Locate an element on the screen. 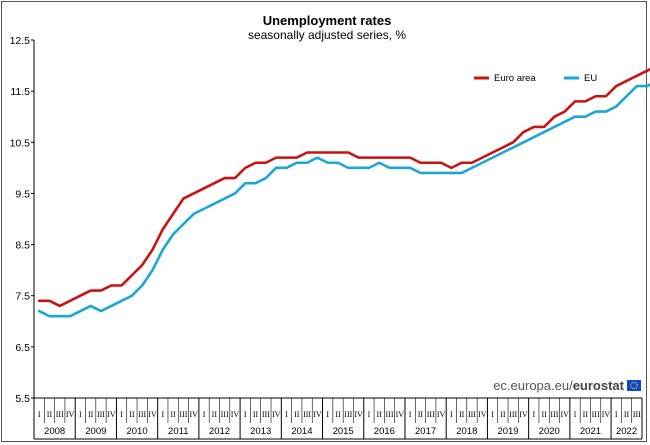 The width and height of the screenshot is (650, 445). year-label: 2009 is located at coordinates (95, 431).